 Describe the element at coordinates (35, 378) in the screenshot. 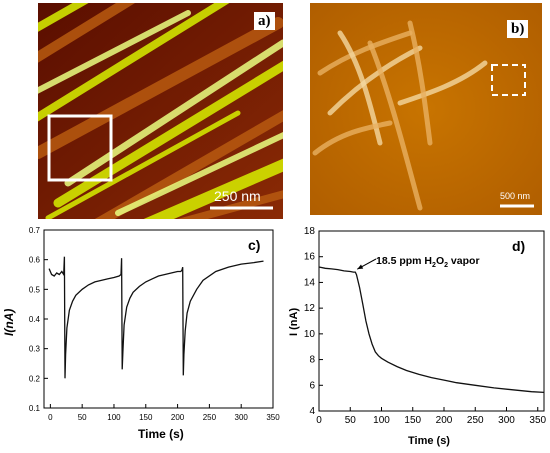

I see `y-tick-label: 0.2` at that location.